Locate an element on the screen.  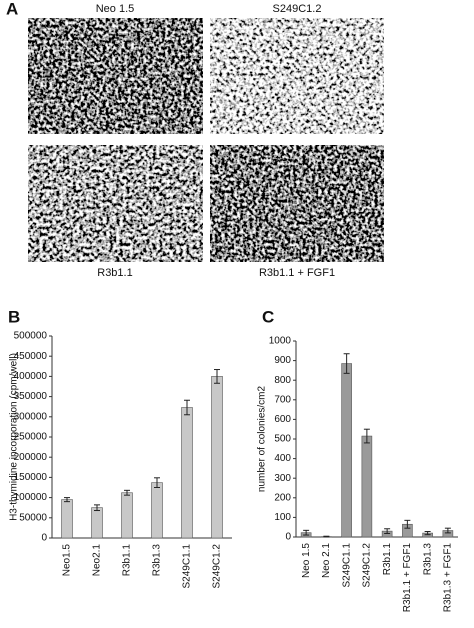
panel-label: C is located at coordinates (268, 316).